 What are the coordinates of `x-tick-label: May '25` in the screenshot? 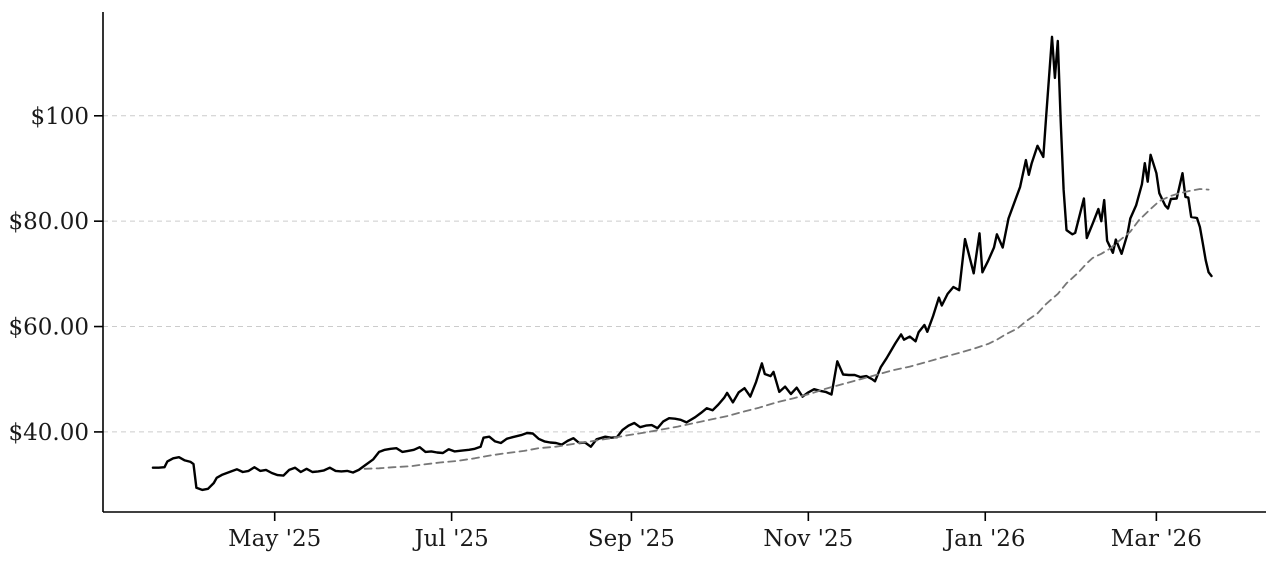 It's located at (274, 539).